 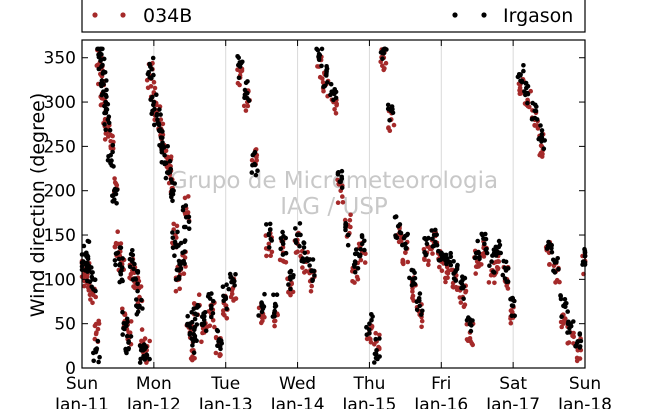 What do you see at coordinates (167, 16) in the screenshot?
I see `legend-label-034b: 034B` at bounding box center [167, 16].